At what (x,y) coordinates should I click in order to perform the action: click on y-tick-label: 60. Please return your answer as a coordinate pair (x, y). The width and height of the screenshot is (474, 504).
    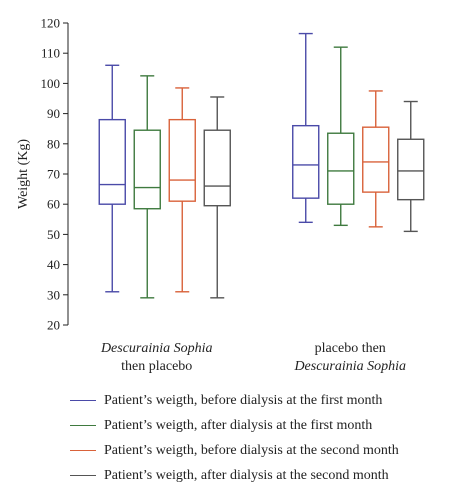
    Looking at the image, I should click on (53, 204).